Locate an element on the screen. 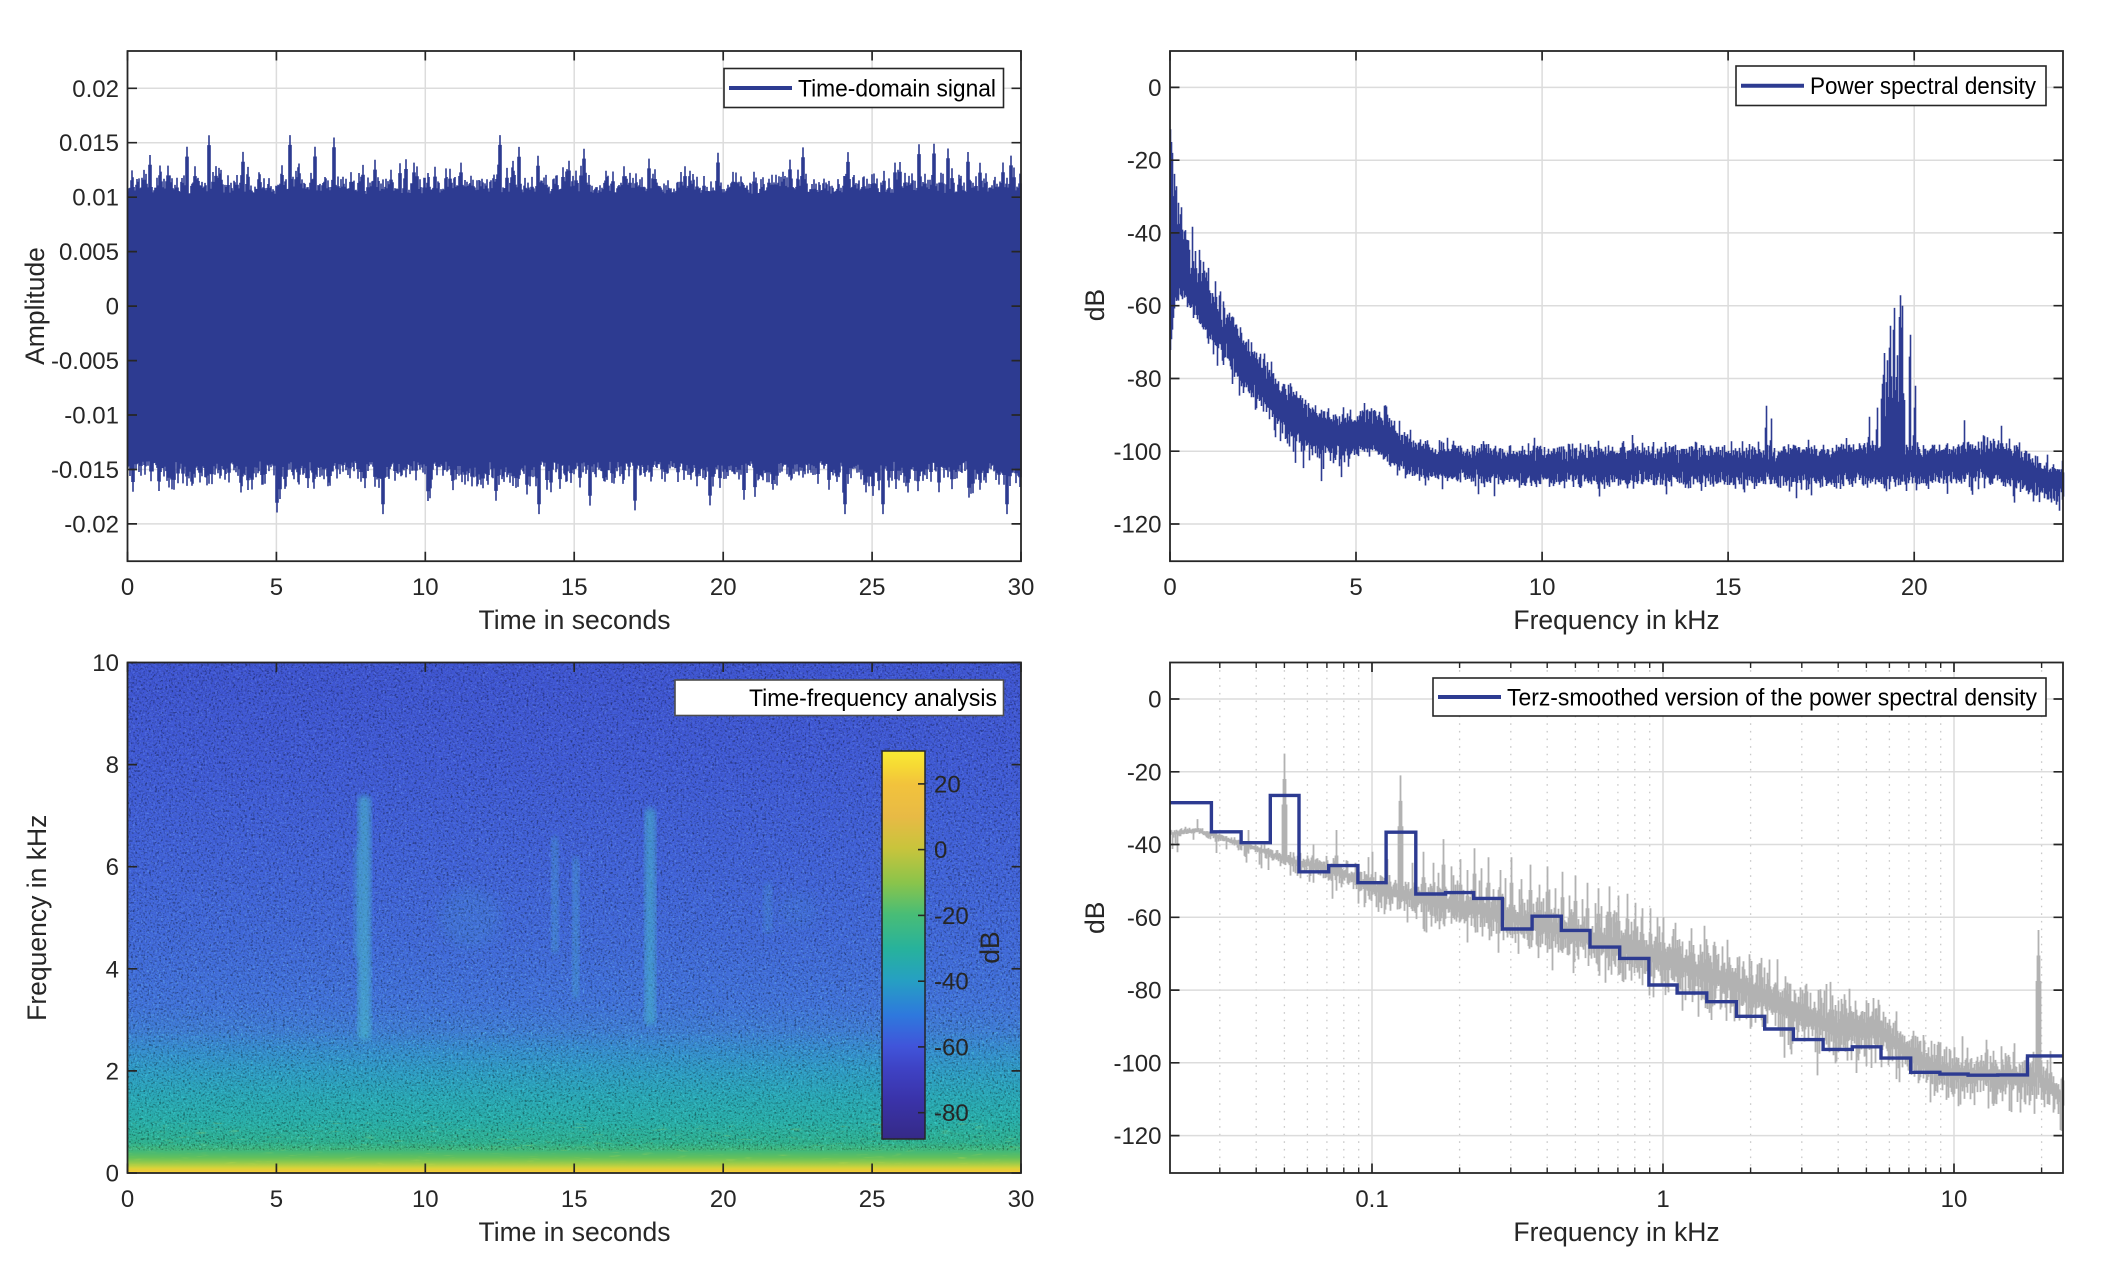 The width and height of the screenshot is (2126, 1276). svg-text: 8 is located at coordinates (112, 765).